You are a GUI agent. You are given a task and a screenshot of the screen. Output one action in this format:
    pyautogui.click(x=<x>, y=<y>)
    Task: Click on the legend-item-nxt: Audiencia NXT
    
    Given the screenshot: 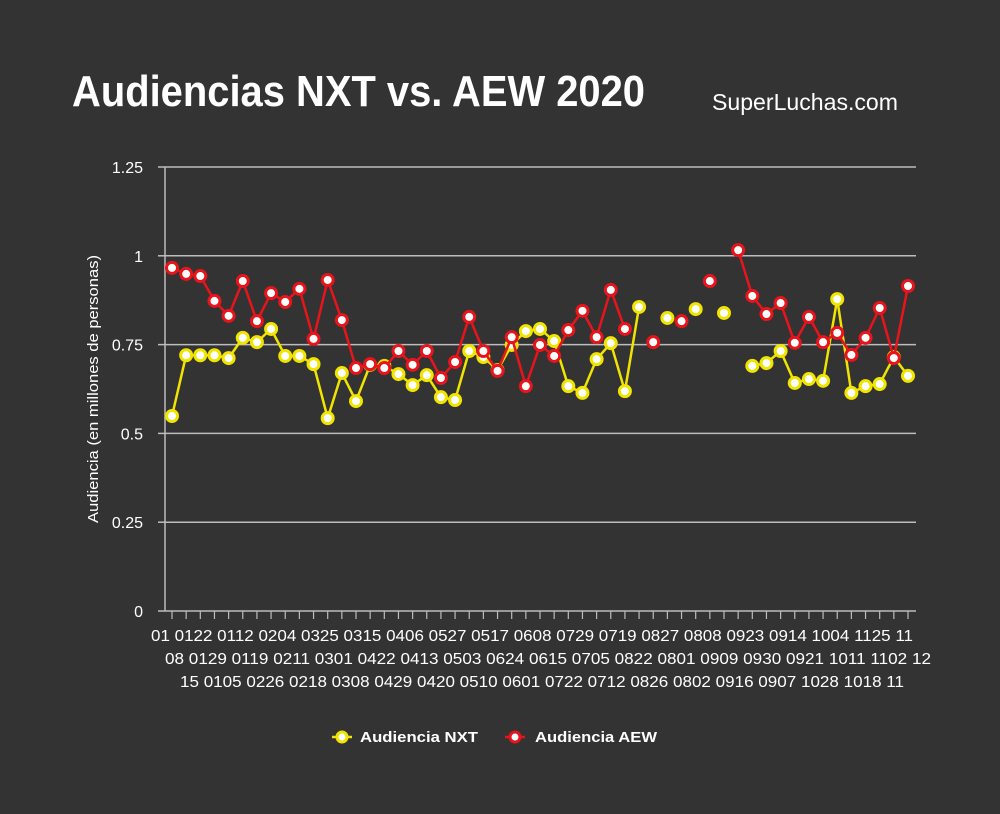 What is the action you would take?
    pyautogui.click(x=405, y=737)
    